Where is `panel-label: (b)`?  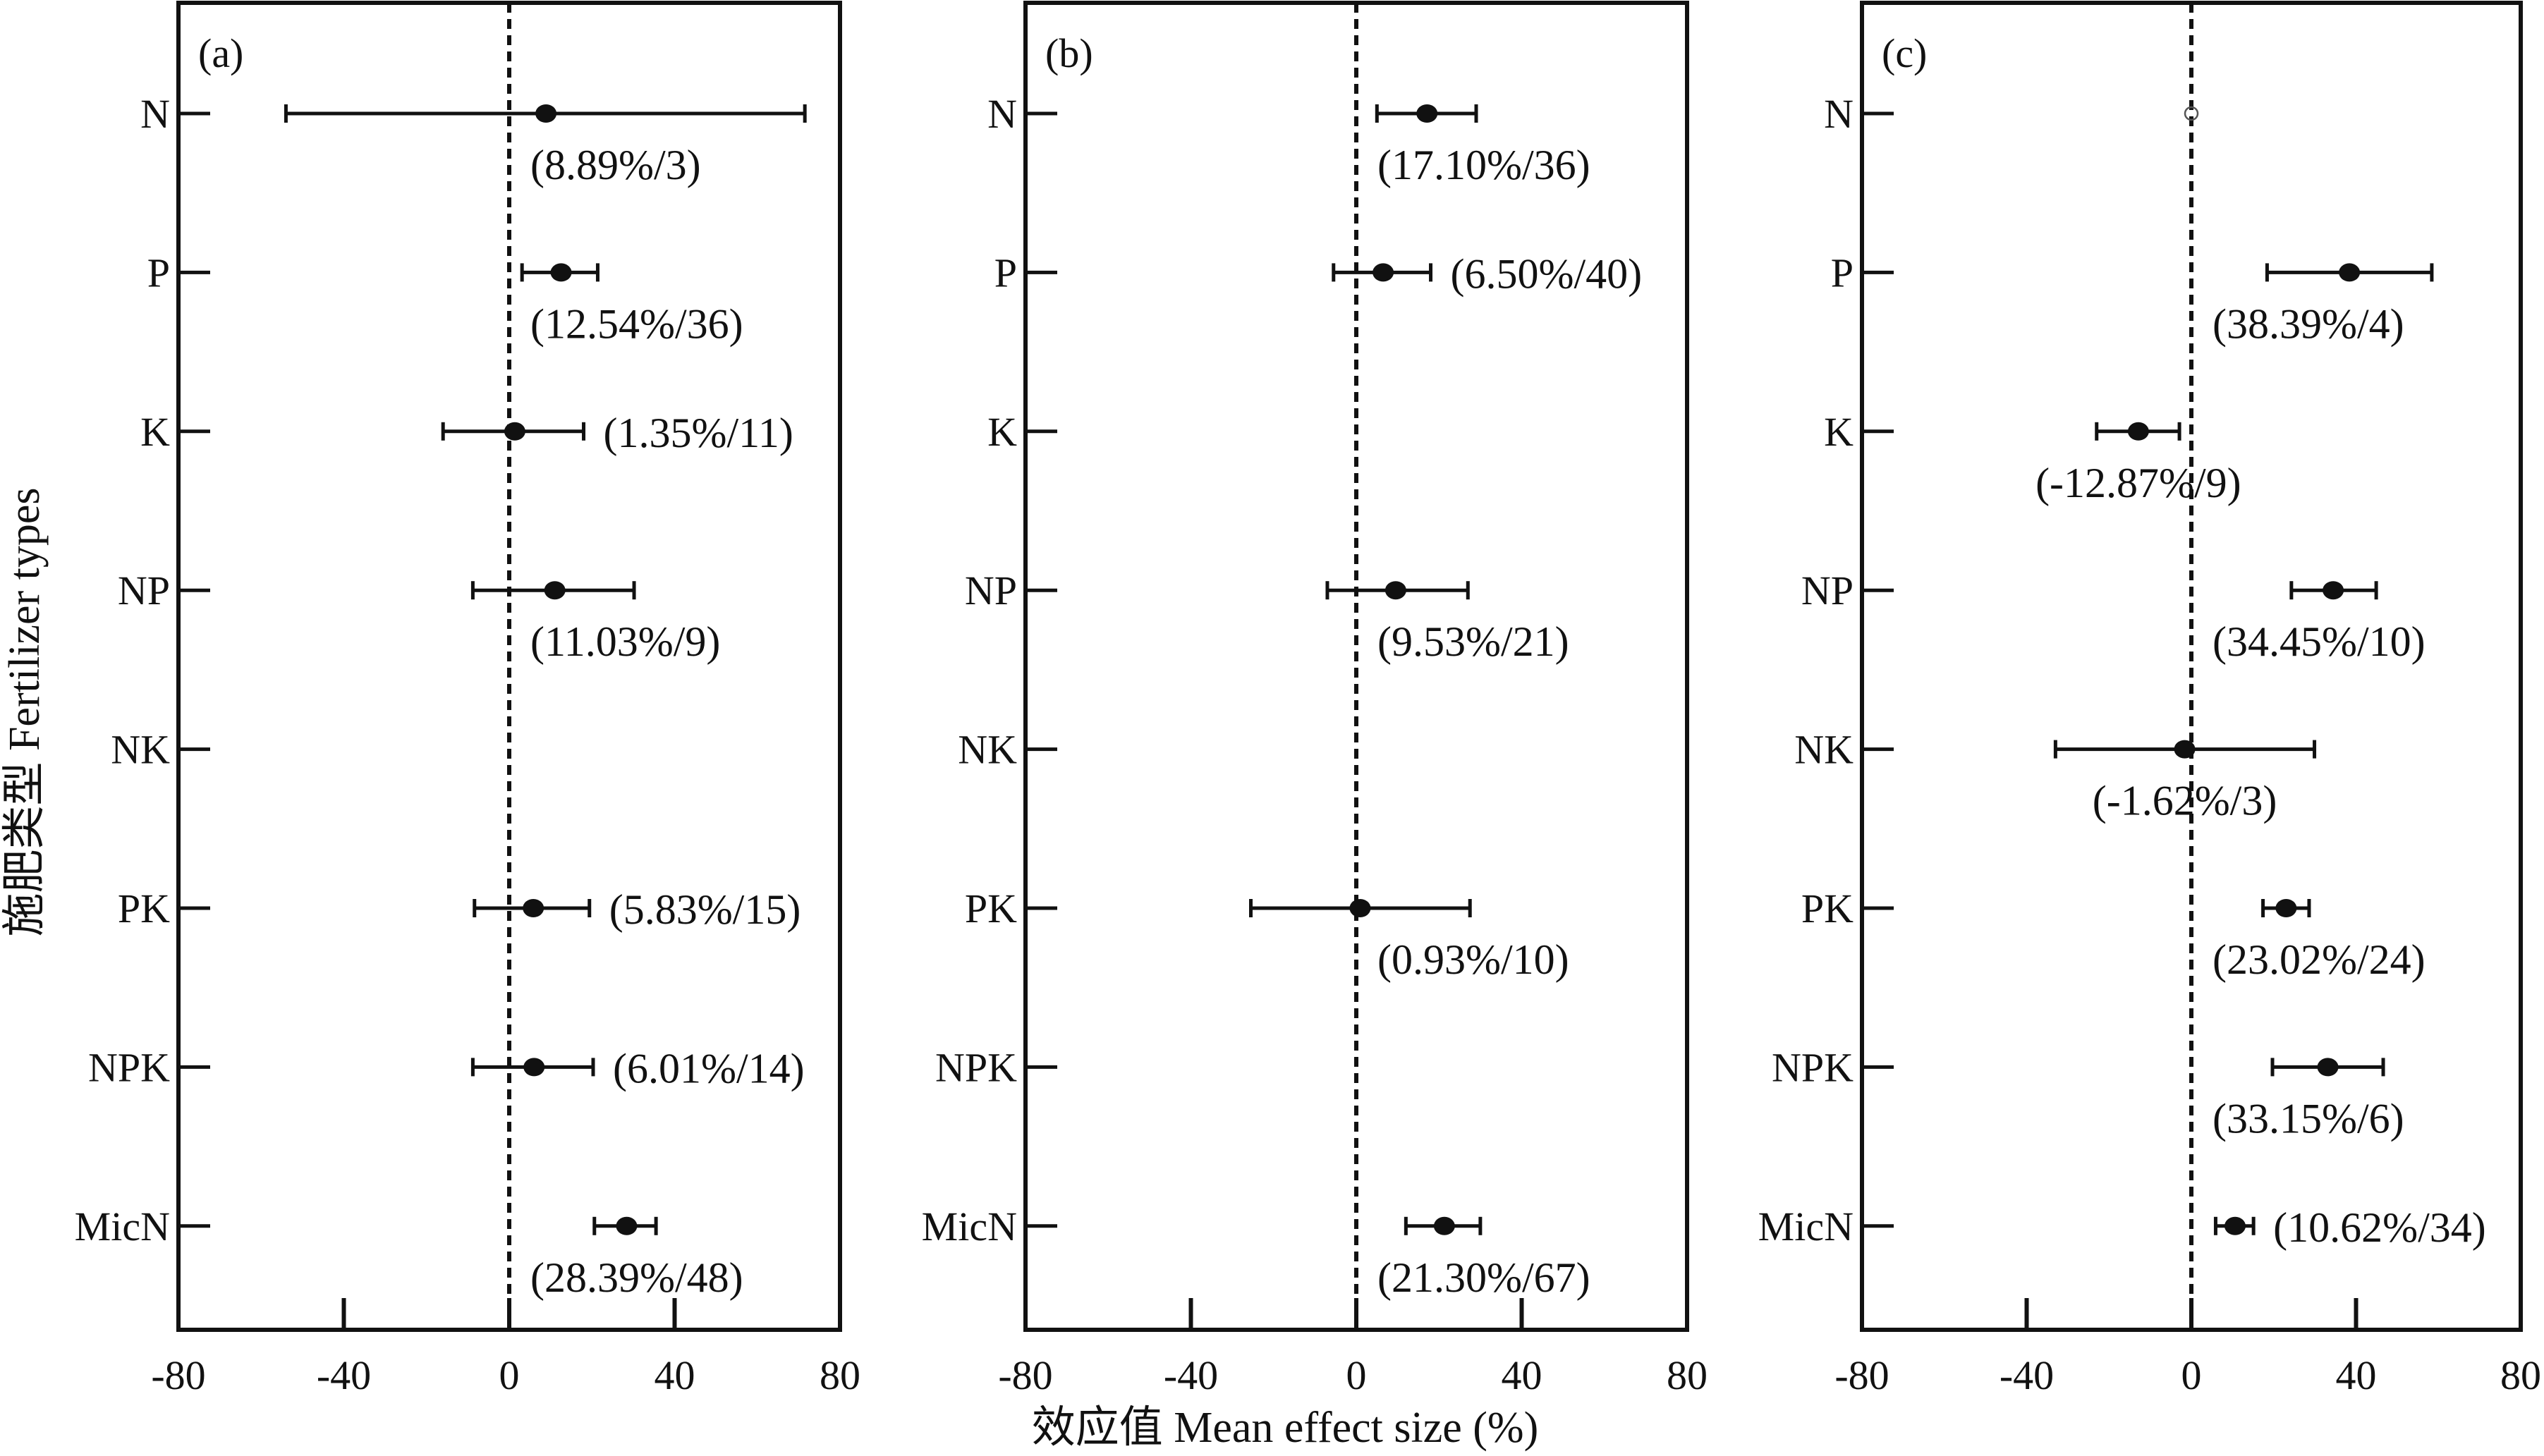
panel-label: (b) is located at coordinates (1069, 53).